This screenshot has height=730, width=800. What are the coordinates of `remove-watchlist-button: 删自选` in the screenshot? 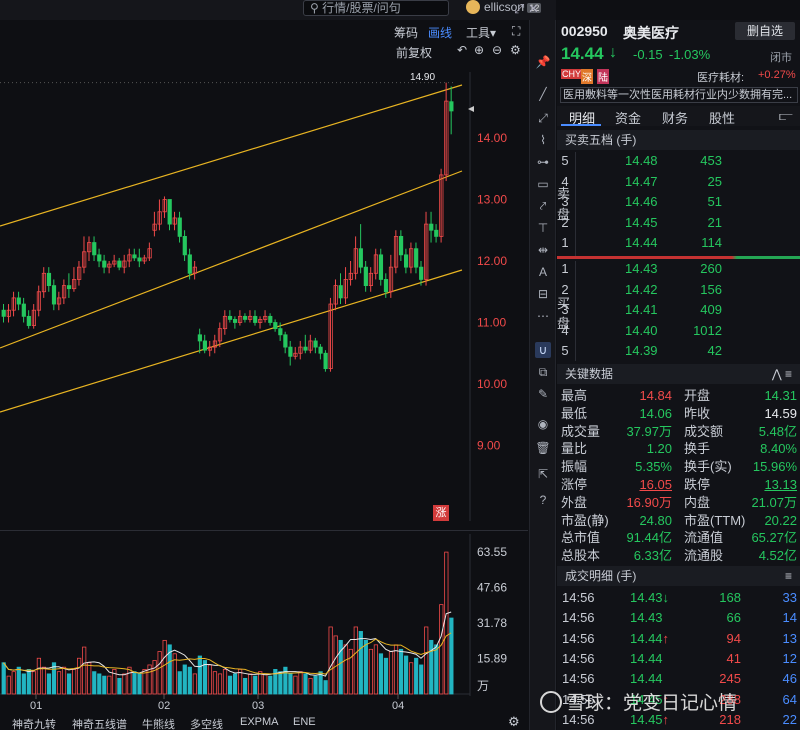 It's located at (765, 31).